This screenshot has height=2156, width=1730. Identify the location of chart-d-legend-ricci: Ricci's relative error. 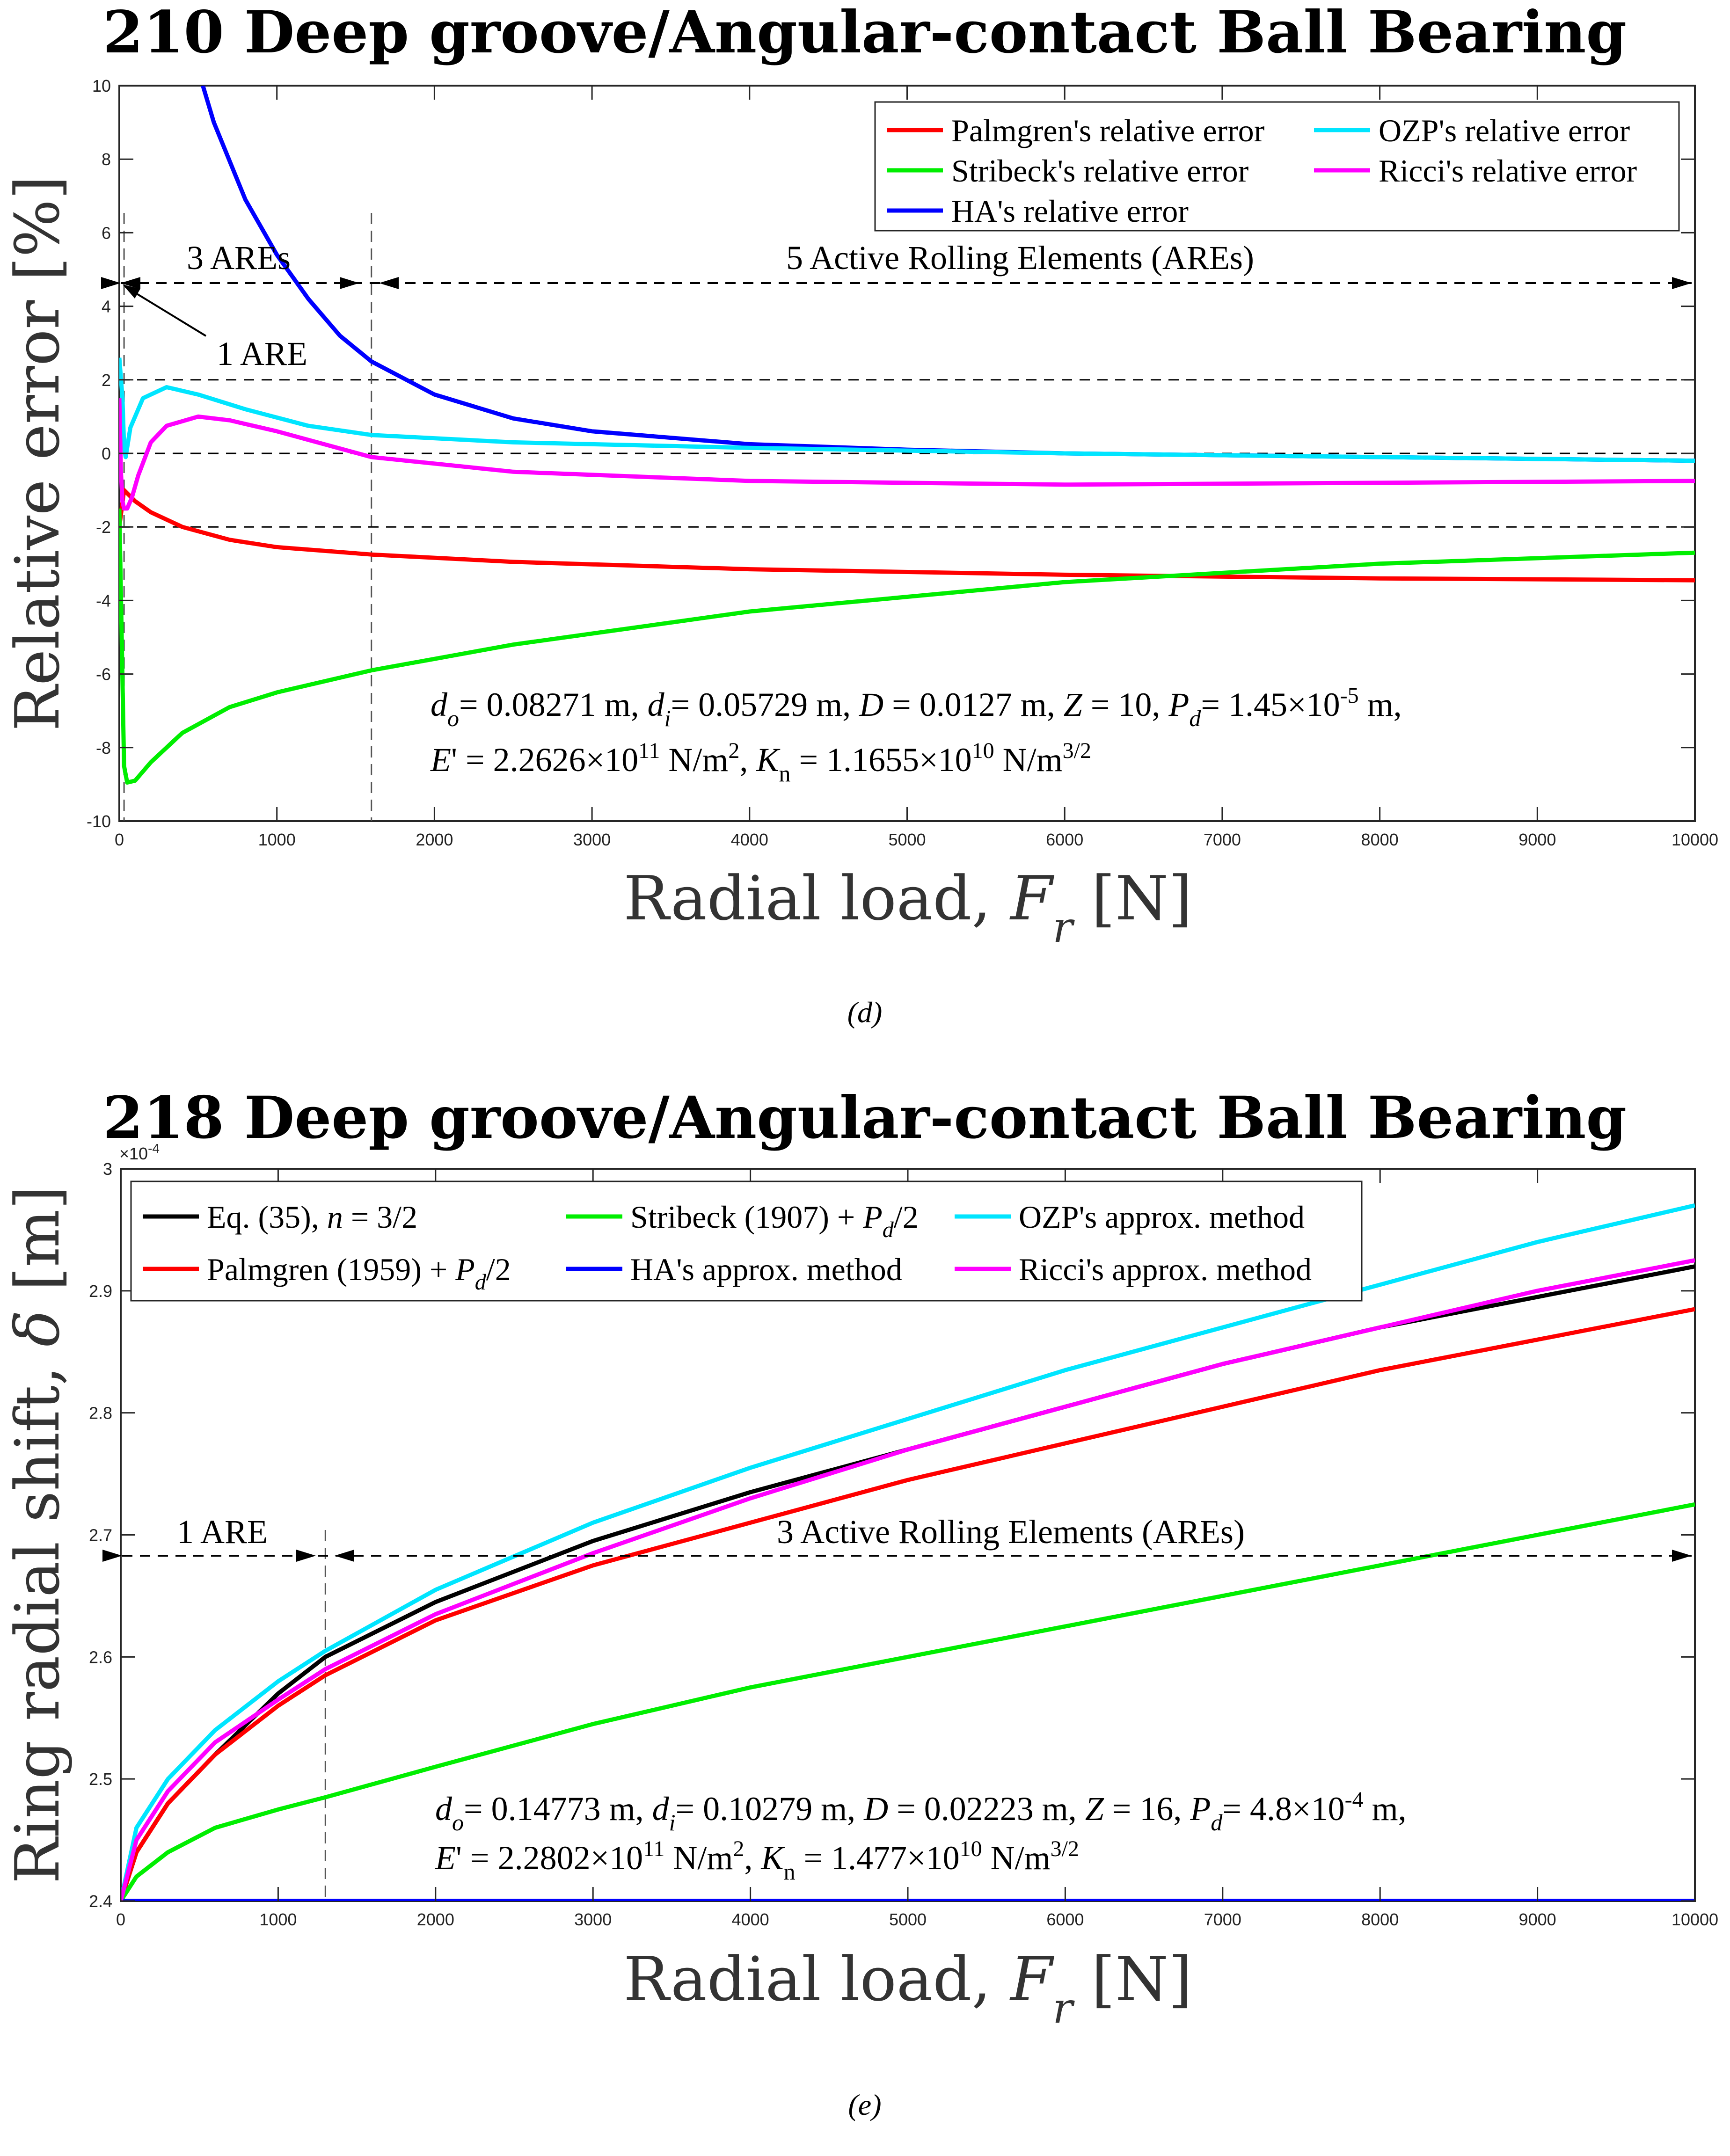
(1508, 171).